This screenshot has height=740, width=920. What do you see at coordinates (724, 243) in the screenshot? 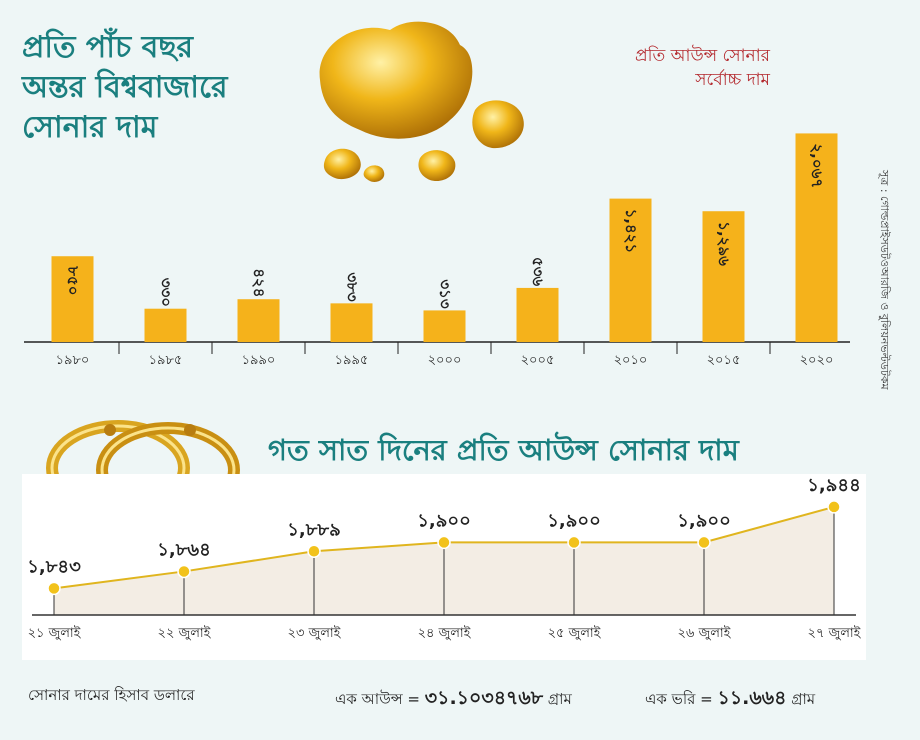
I see `bar-value-label: ১,২৯৬` at bounding box center [724, 243].